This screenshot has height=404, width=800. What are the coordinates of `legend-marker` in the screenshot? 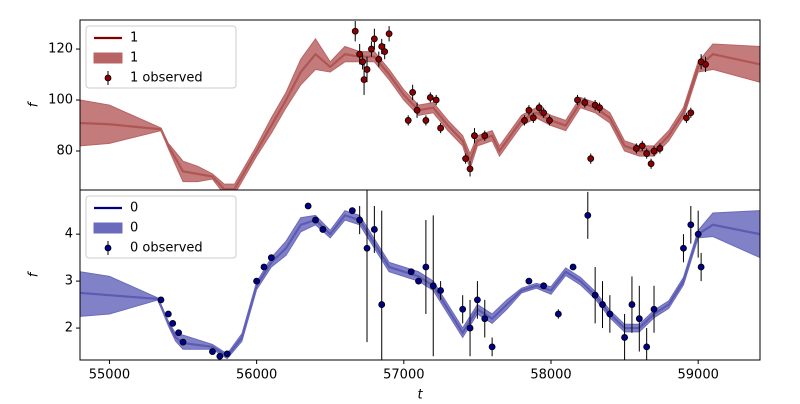 It's located at (108, 78).